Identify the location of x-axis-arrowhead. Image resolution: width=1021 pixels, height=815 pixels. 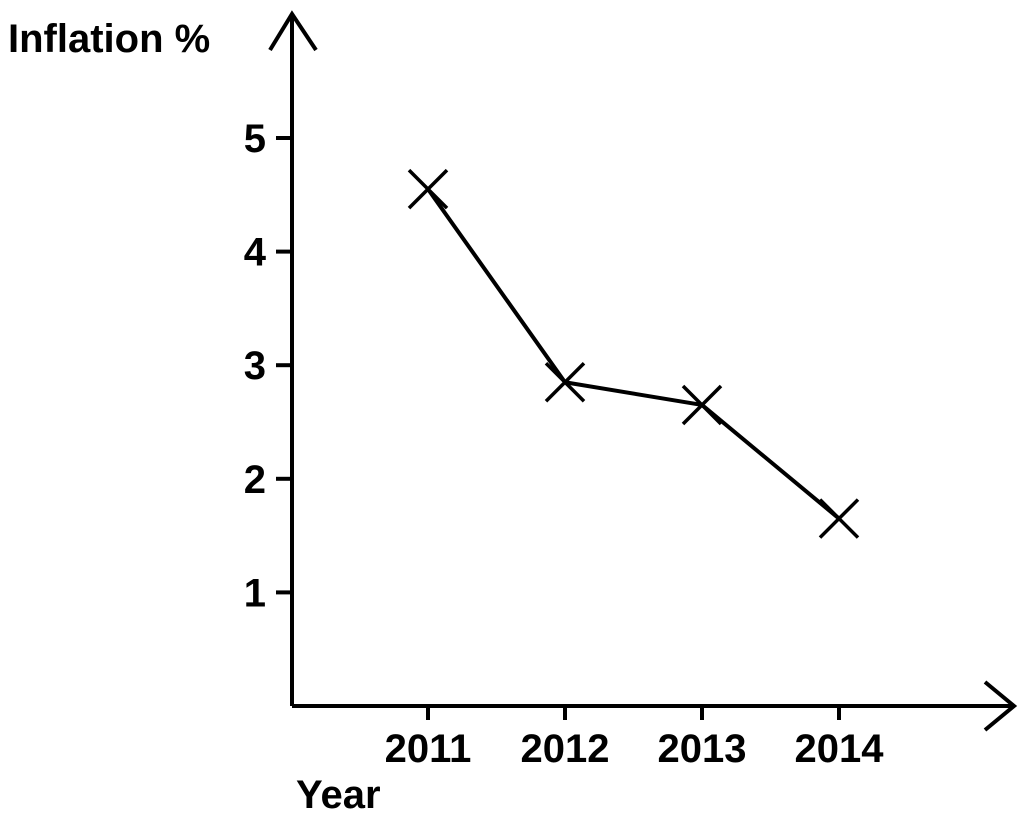
(1000, 706).